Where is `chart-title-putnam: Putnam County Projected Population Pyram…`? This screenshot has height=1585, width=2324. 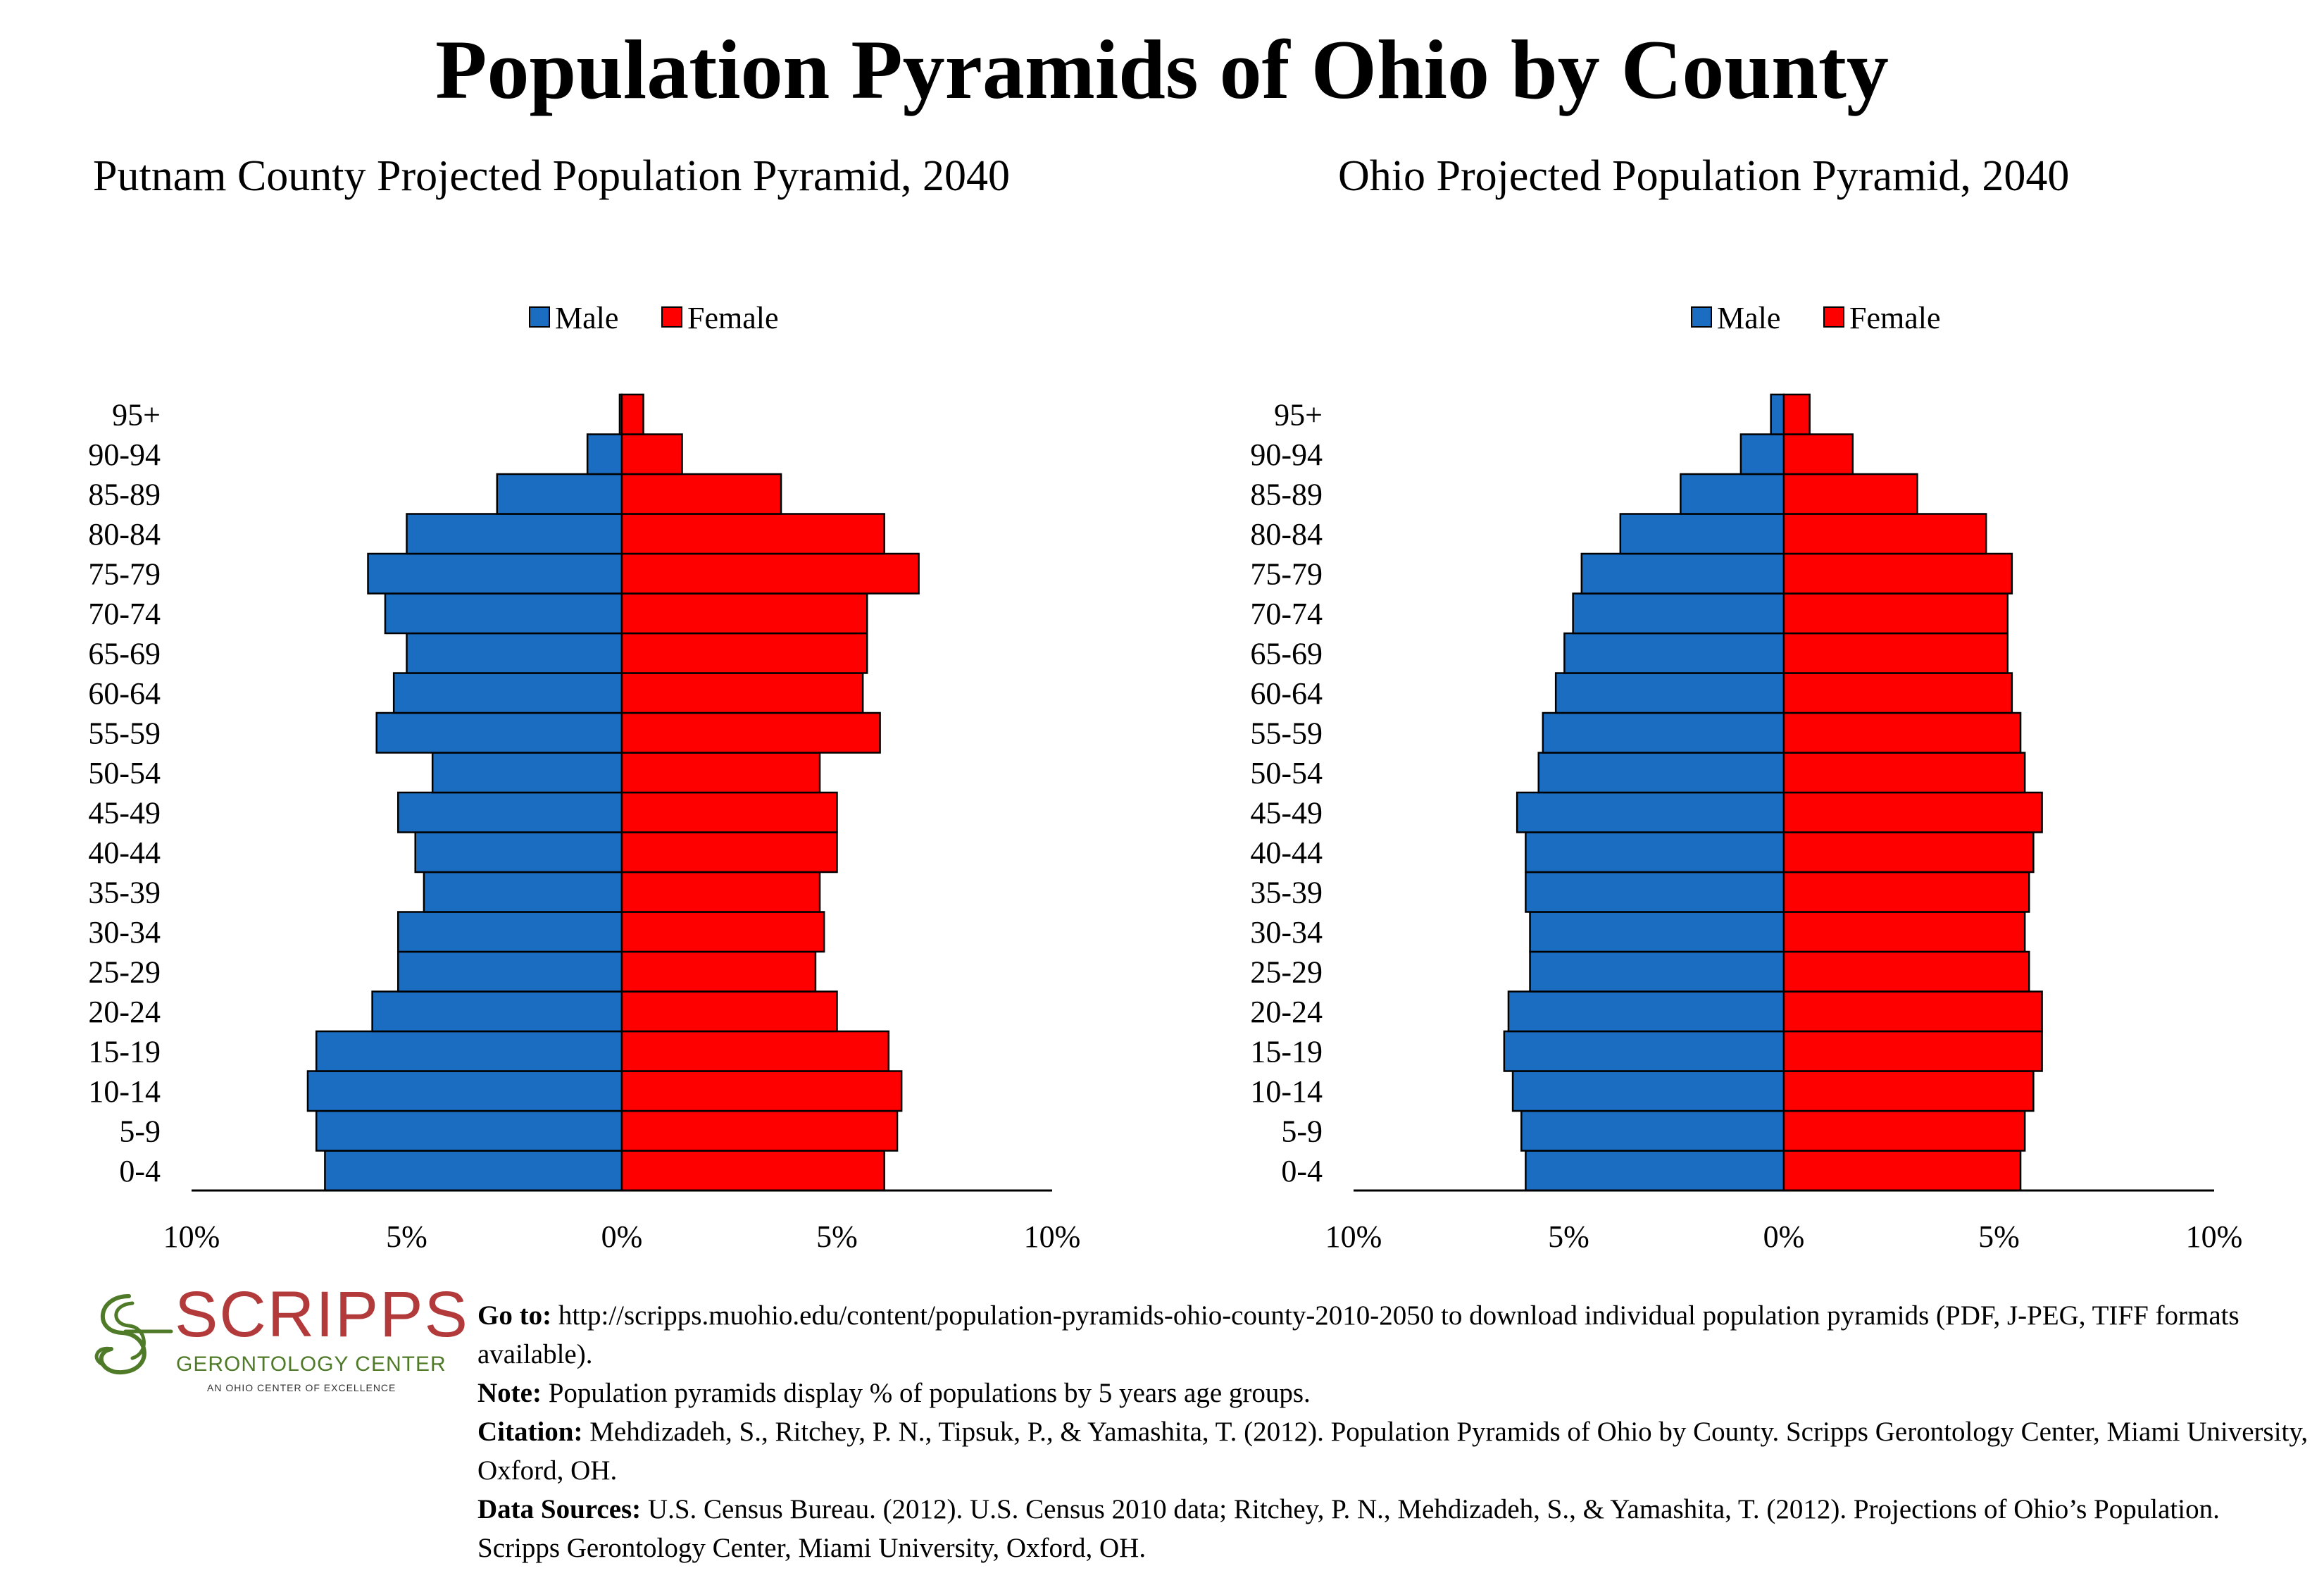
chart-title-putnam: Putnam County Projected Population Pyram… is located at coordinates (551, 176).